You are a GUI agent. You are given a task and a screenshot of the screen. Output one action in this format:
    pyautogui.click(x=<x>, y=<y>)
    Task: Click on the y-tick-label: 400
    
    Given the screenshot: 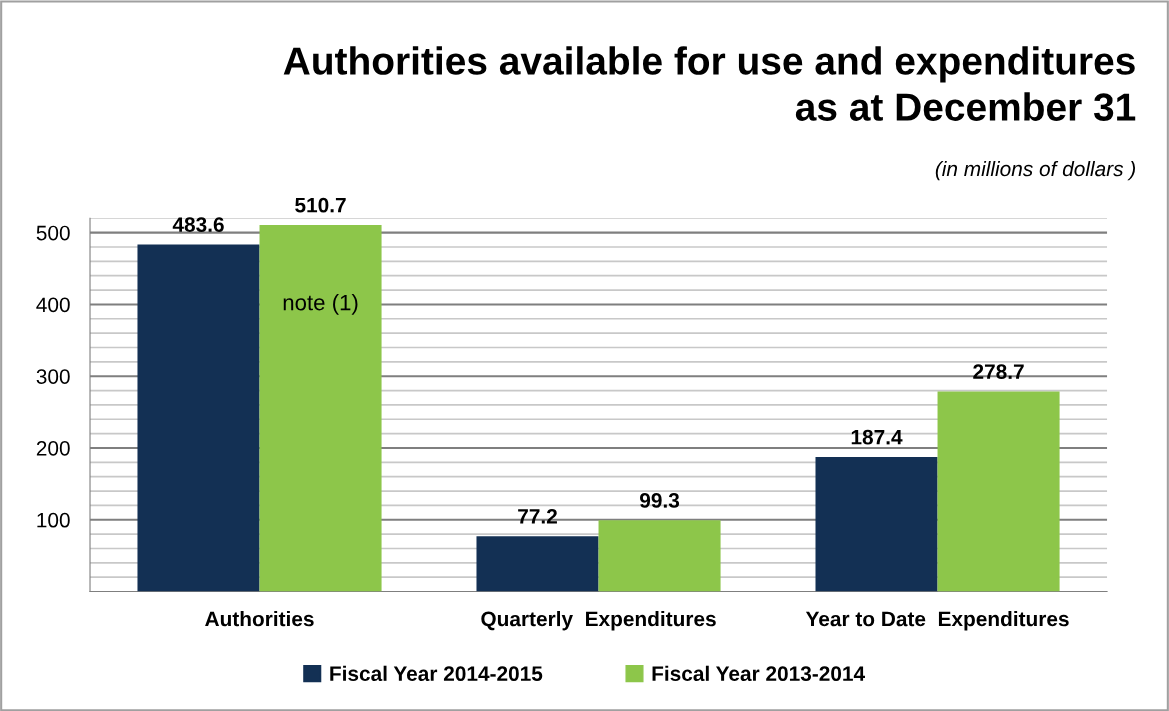 What is the action you would take?
    pyautogui.click(x=53, y=305)
    